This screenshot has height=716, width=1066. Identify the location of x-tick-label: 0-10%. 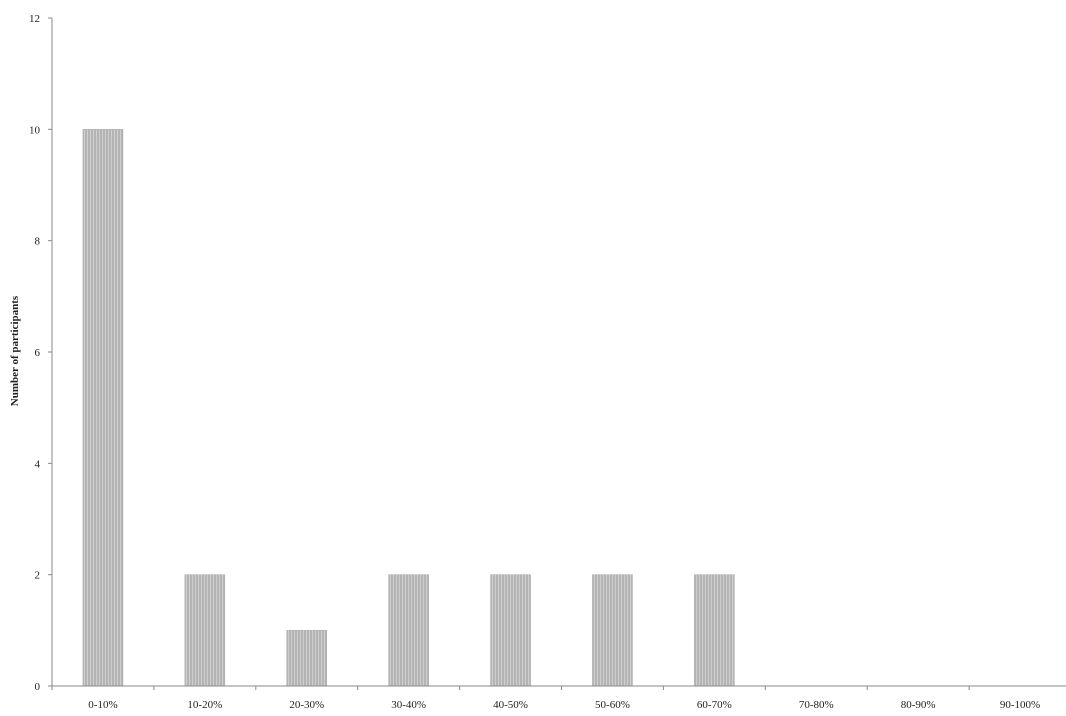
(102, 705).